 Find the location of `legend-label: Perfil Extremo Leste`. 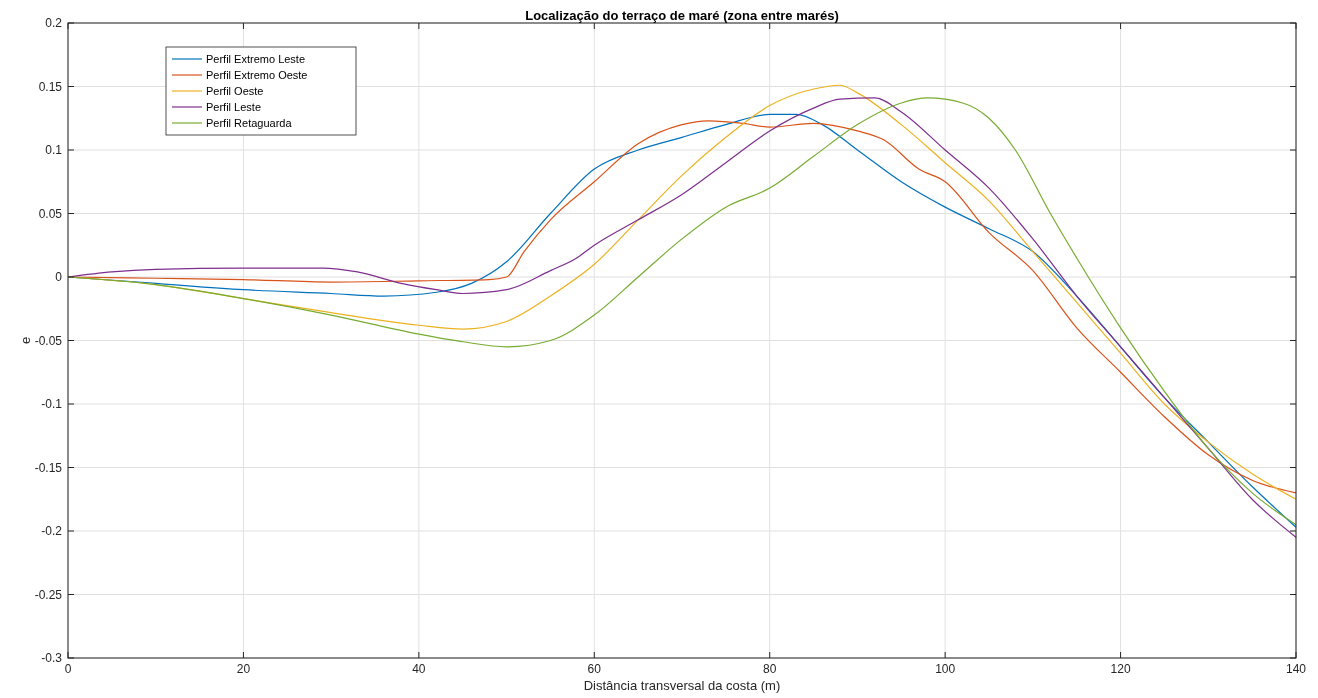

legend-label: Perfil Extremo Leste is located at coordinates (256, 59).